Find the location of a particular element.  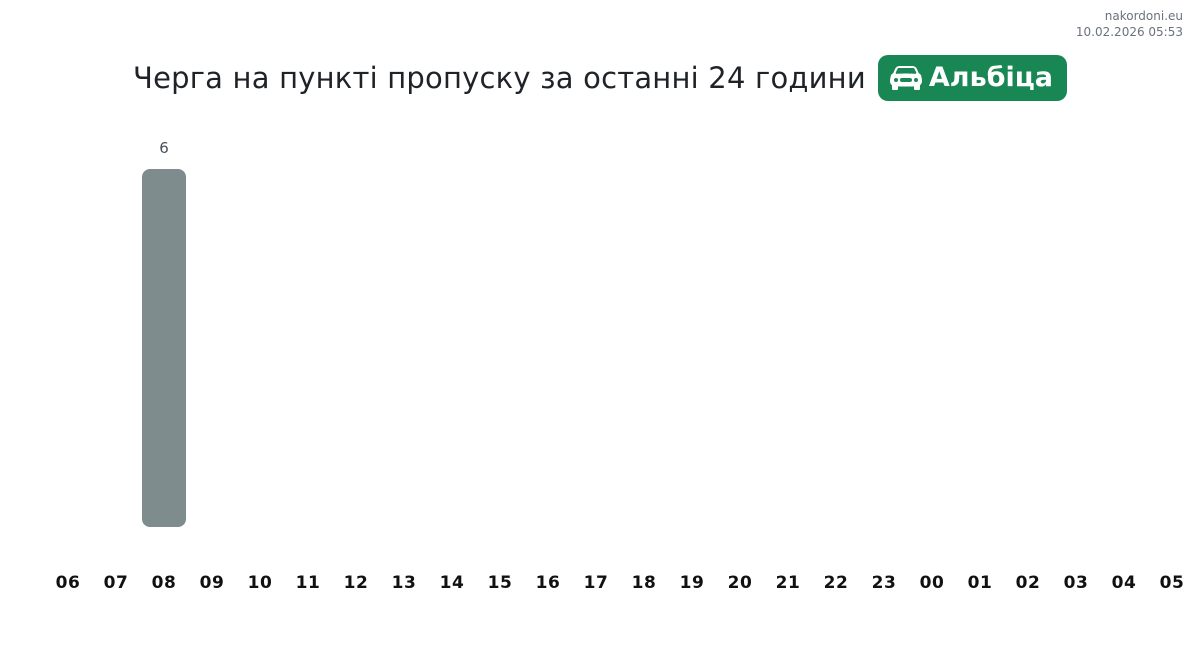

x-tick-label: 23 is located at coordinates (884, 583).